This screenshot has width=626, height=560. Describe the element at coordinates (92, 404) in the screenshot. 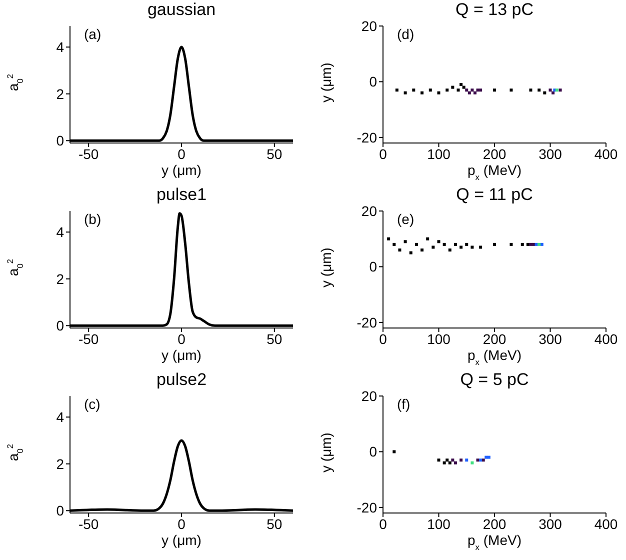

I see `annotation: (c)` at that location.